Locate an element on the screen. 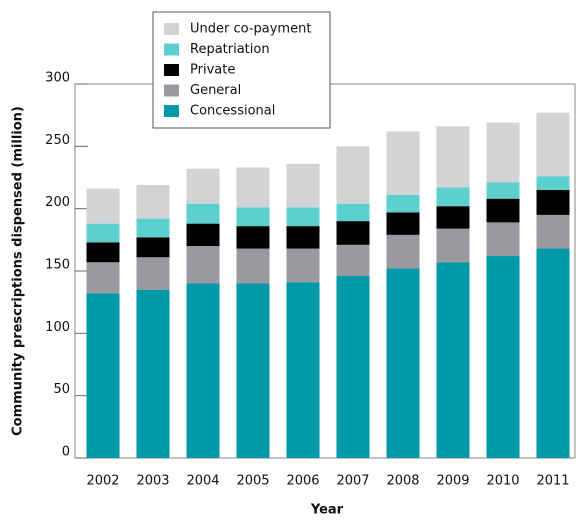 Image resolution: width=588 pixels, height=524 pixels. y-tick-label: 300 is located at coordinates (57, 78).